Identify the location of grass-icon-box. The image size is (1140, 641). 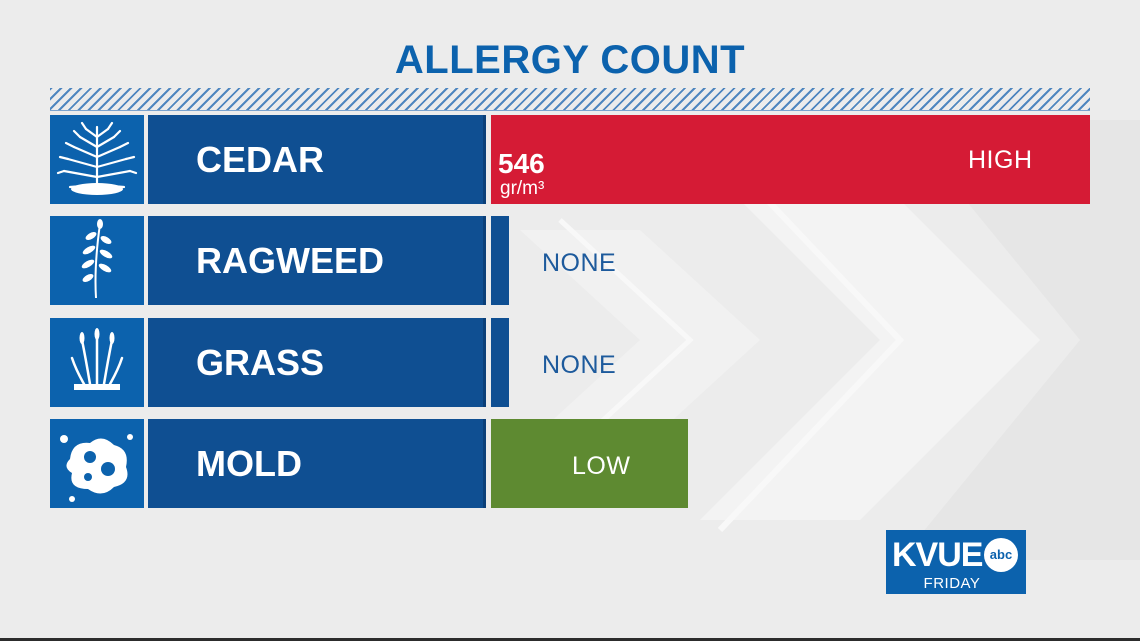
(97, 362).